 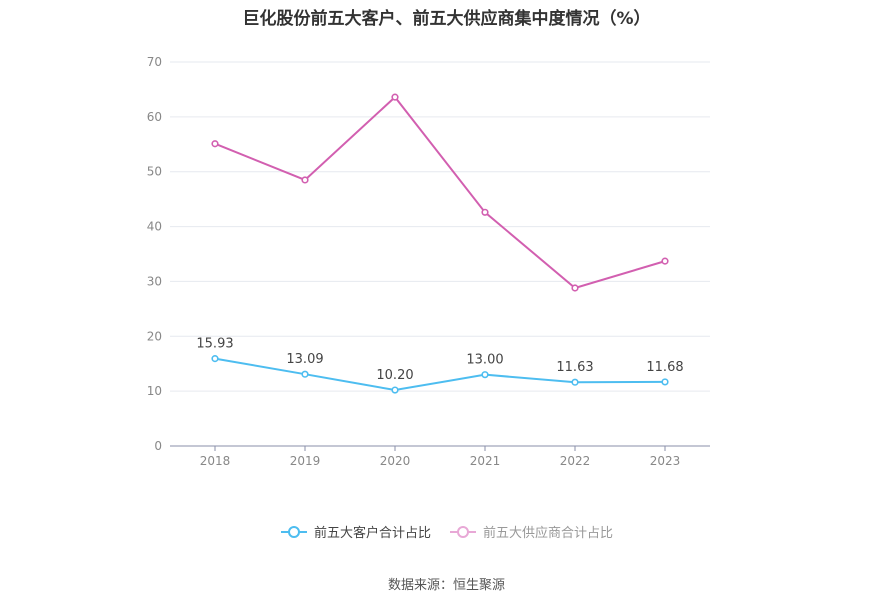 What do you see at coordinates (446, 19) in the screenshot?
I see `chart-title: 巨化股份前五大客户、前五大供应商集中度情况（%）` at bounding box center [446, 19].